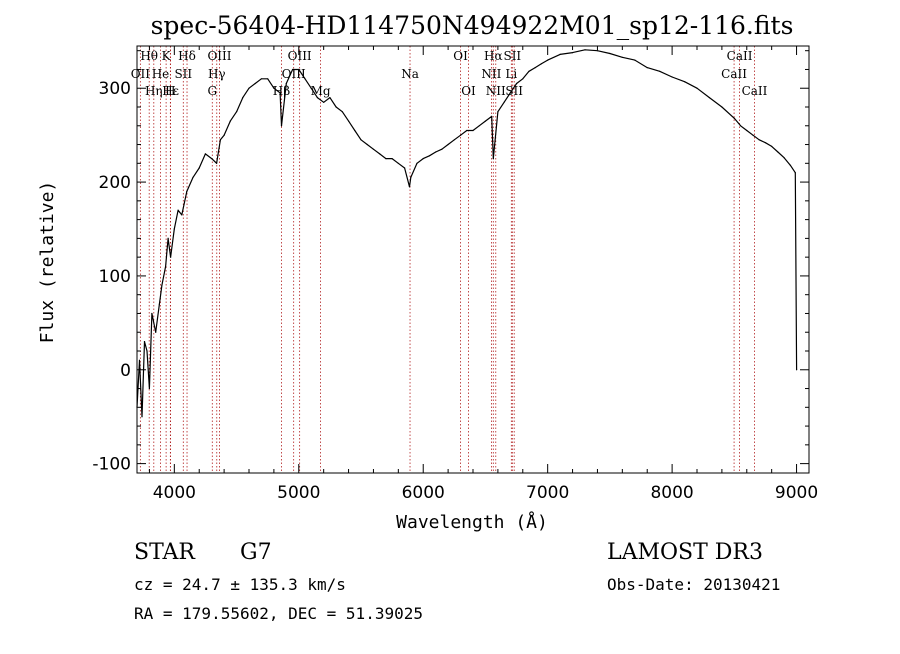  I want to click on line-marker-label: SII, so click(512, 56).